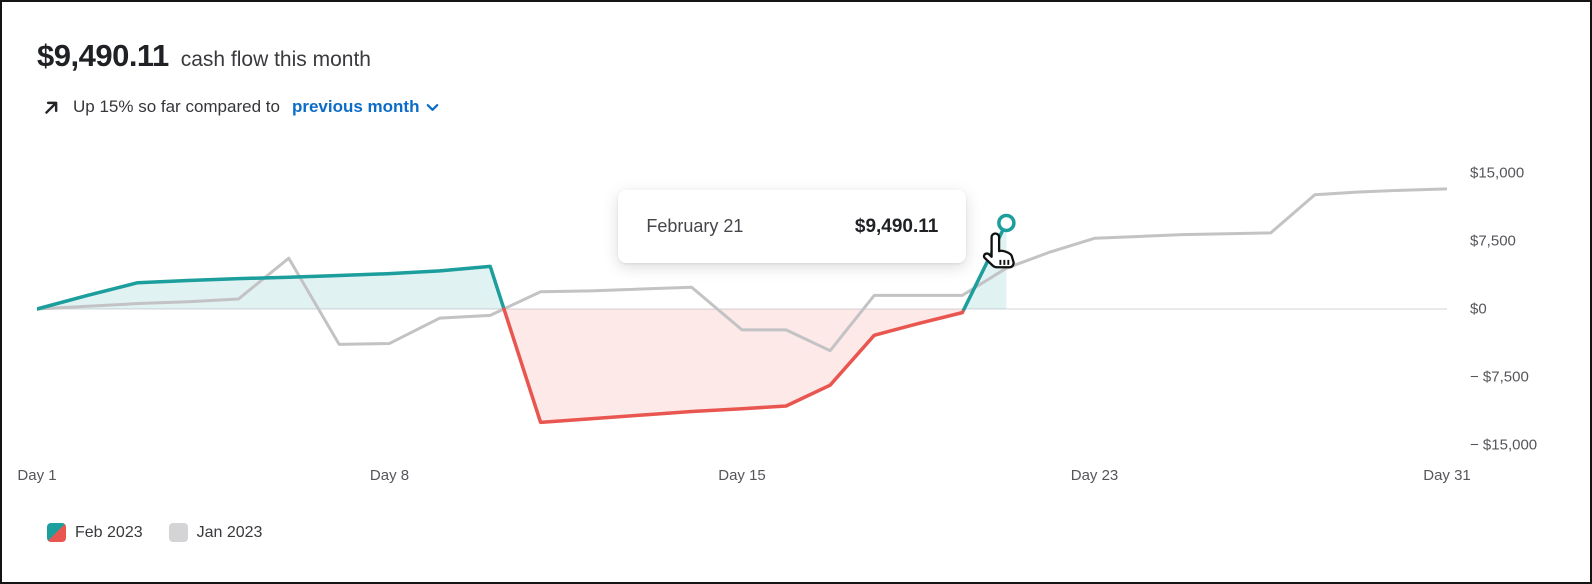  Describe the element at coordinates (275, 59) in the screenshot. I see `cash-flow-caption: cash flow this month` at that location.